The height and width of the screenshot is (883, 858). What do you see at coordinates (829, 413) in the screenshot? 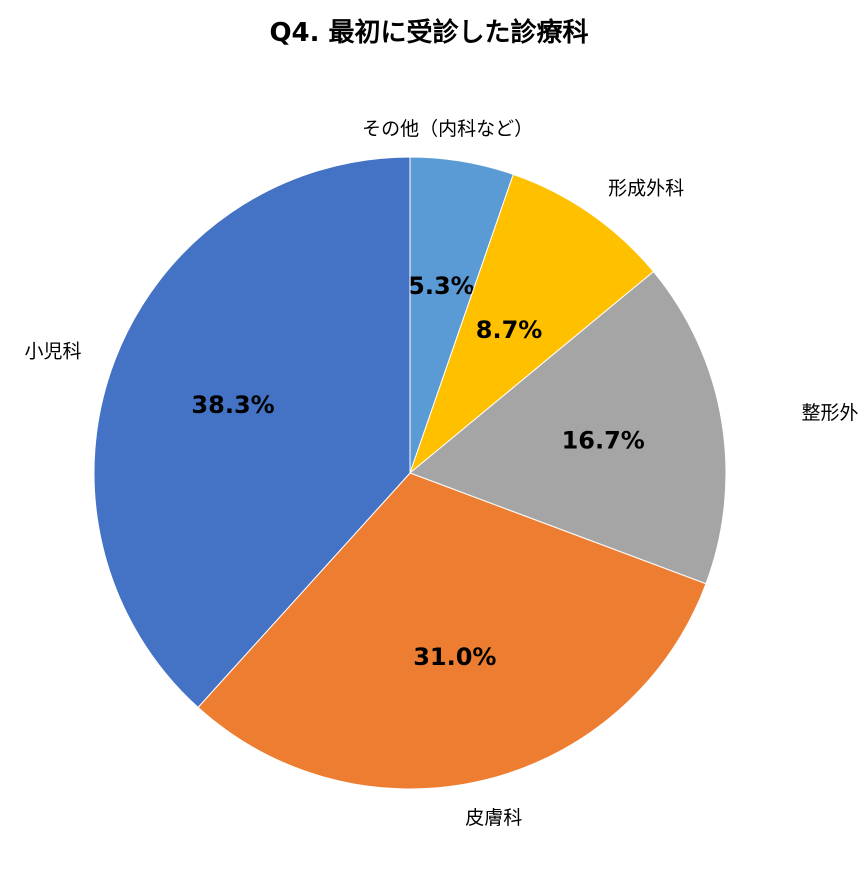
I see `category-label-orthopedics: 整形外科` at bounding box center [829, 413].